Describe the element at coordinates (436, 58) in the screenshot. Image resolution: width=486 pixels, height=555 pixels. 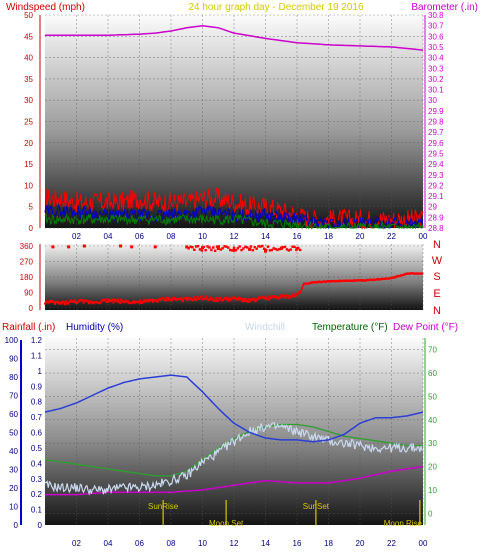
I see `barometer-tick-label: 30.4` at that location.